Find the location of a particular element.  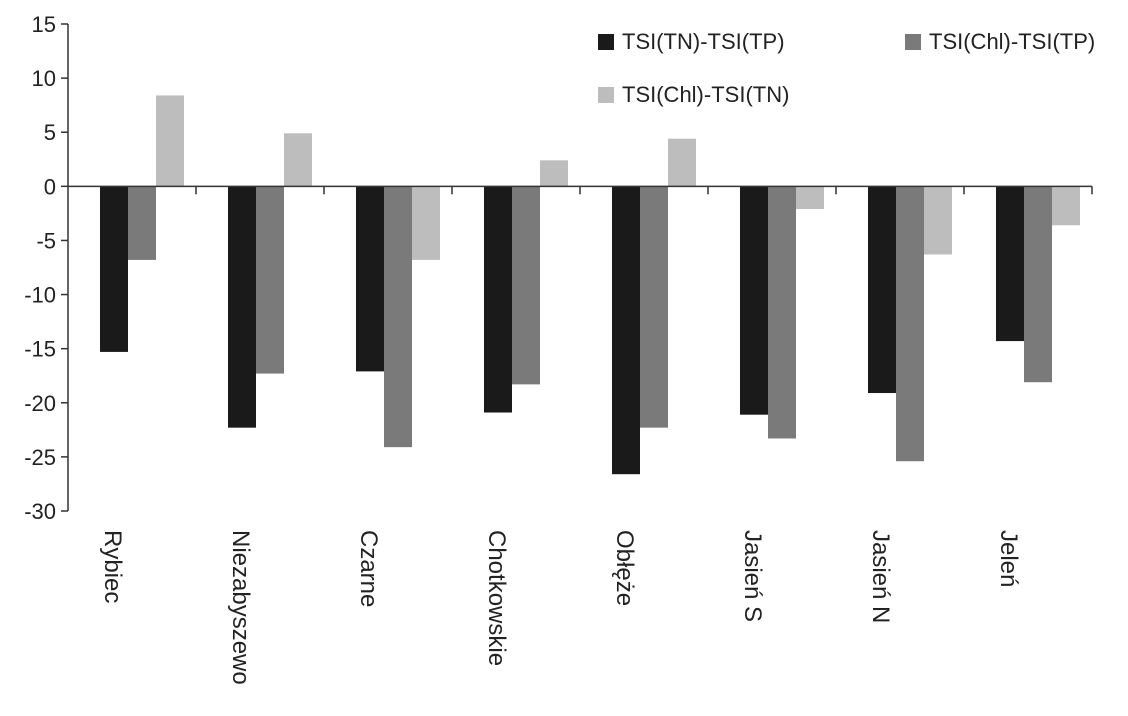

y-tick-label: -10 is located at coordinates (40, 295).